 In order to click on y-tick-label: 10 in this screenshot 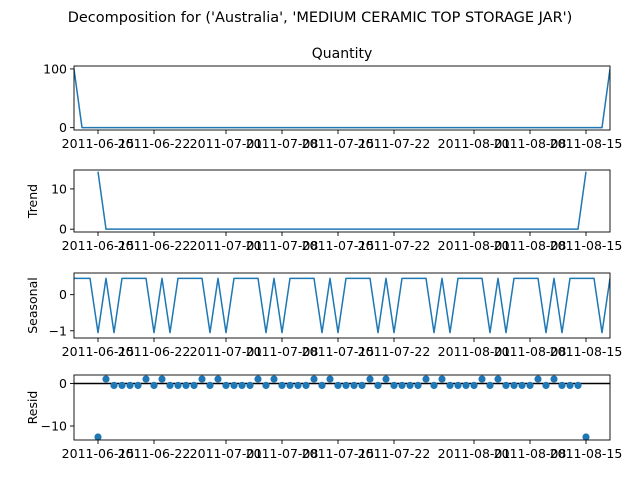, I will do `click(59, 188)`.